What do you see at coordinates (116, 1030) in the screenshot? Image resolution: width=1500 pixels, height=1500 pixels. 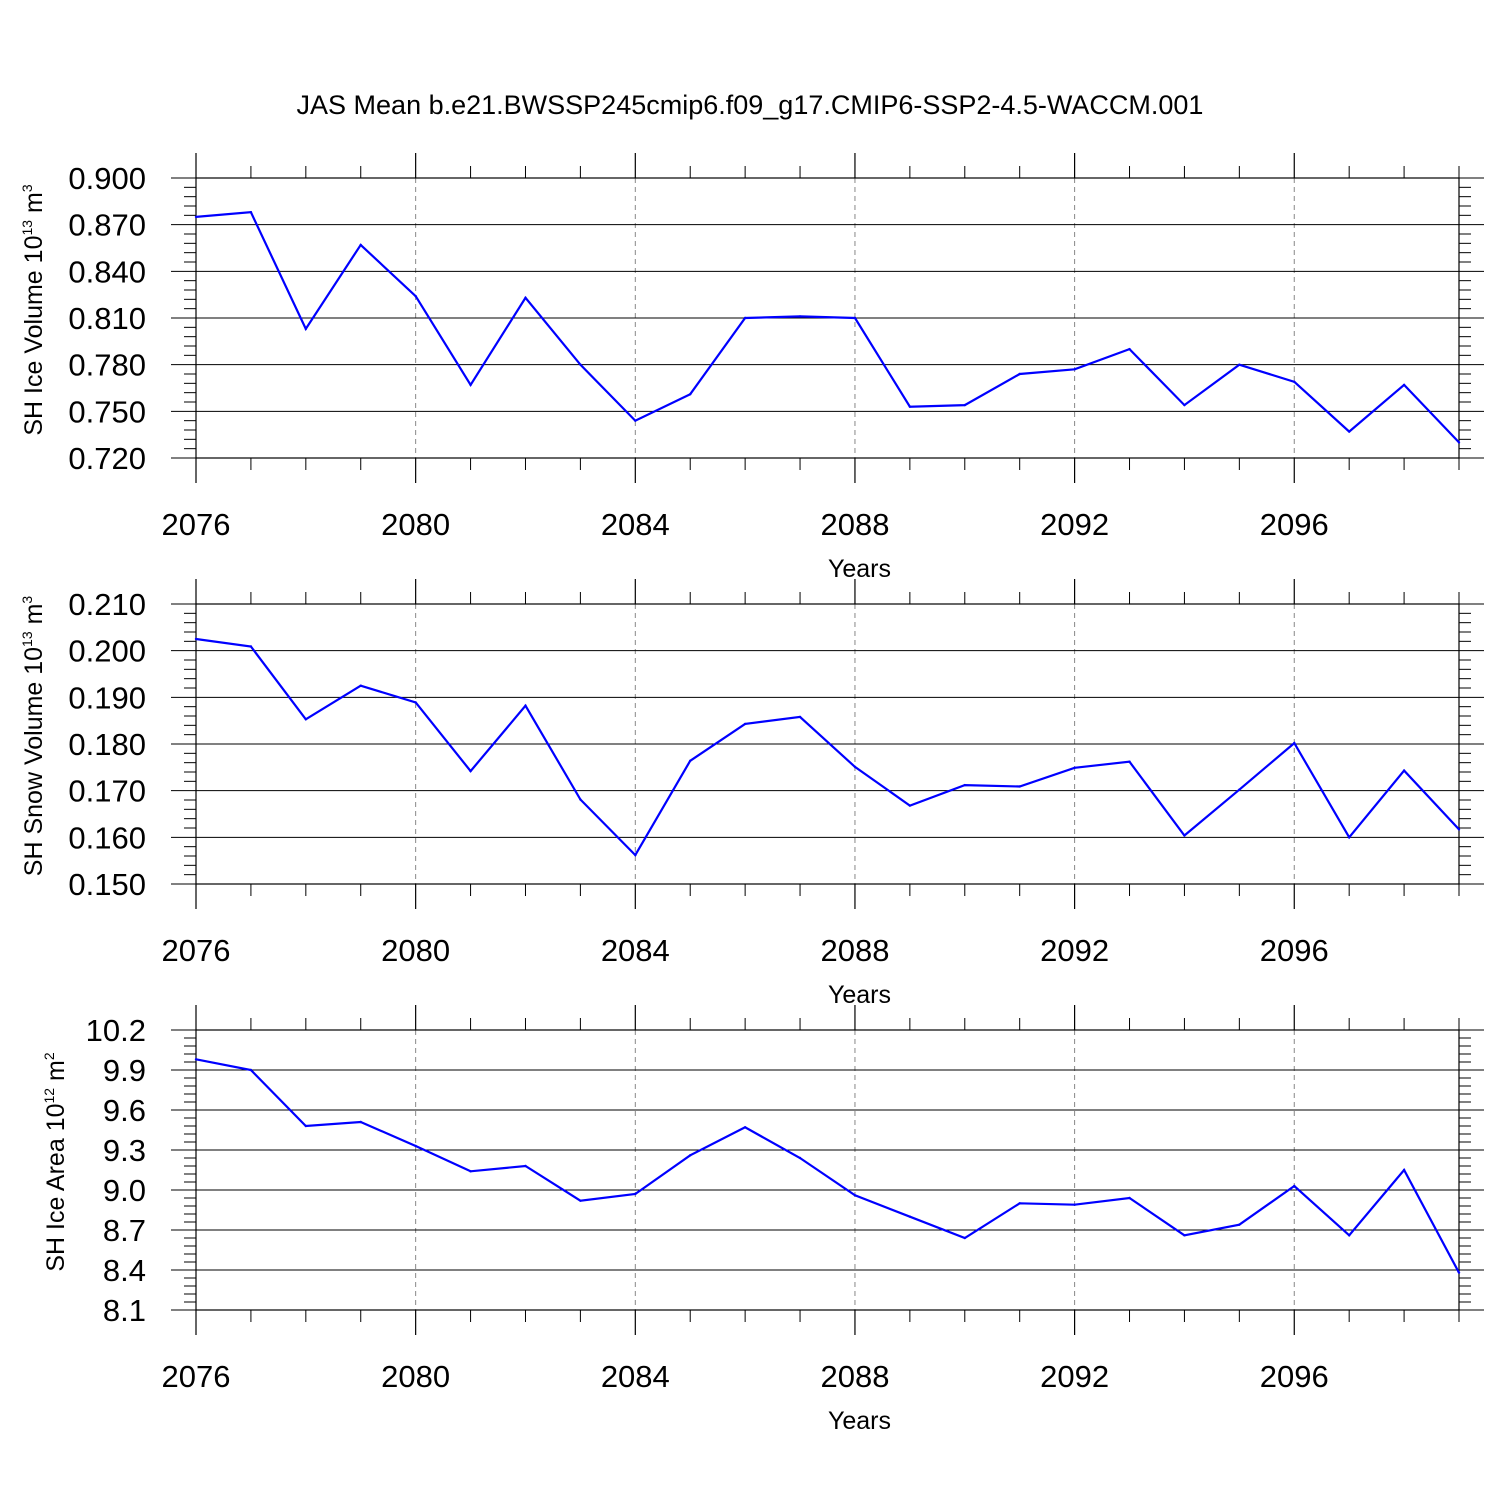 I see `panel-3-y-tick-label: 10.2` at bounding box center [116, 1030].